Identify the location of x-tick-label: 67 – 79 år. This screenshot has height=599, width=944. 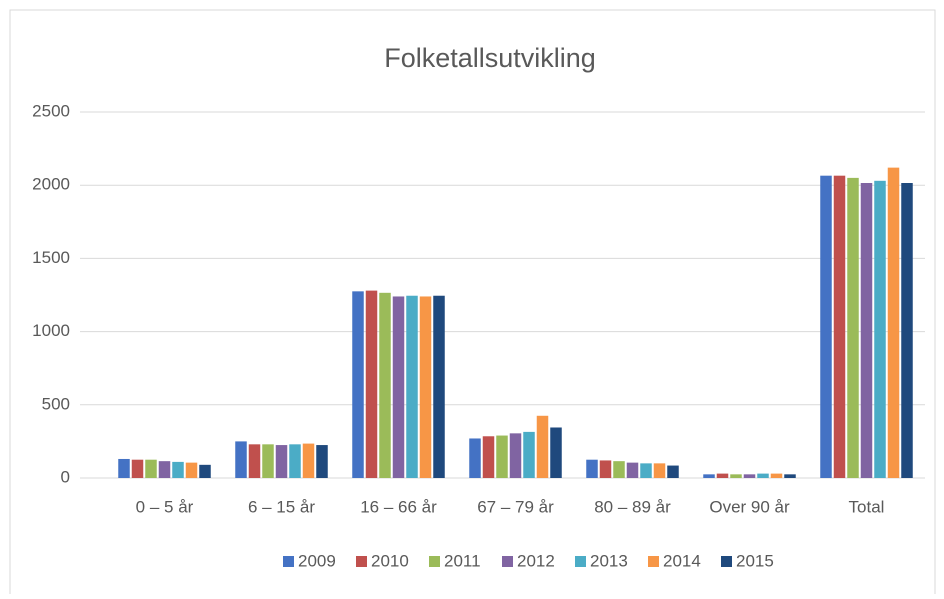
(515, 506).